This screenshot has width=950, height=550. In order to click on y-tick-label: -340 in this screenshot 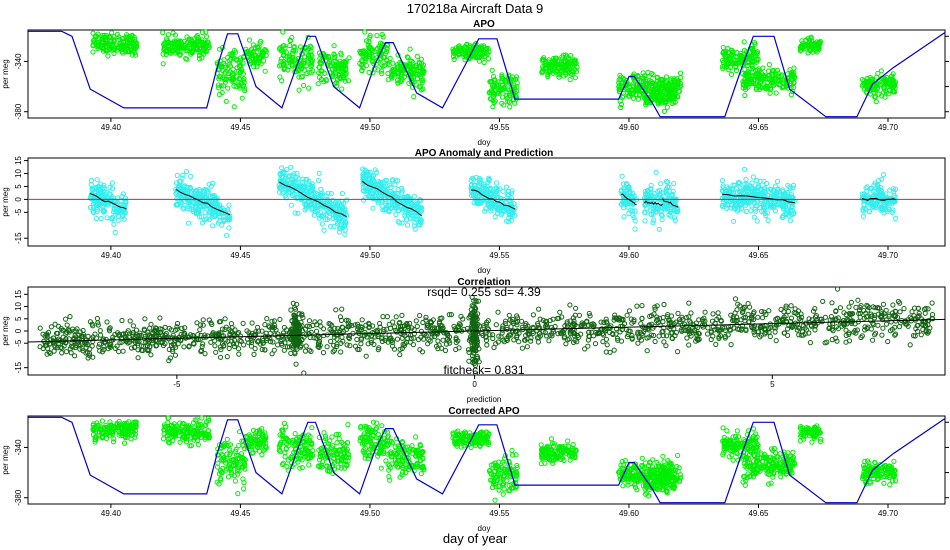, I will do `click(18, 61)`.